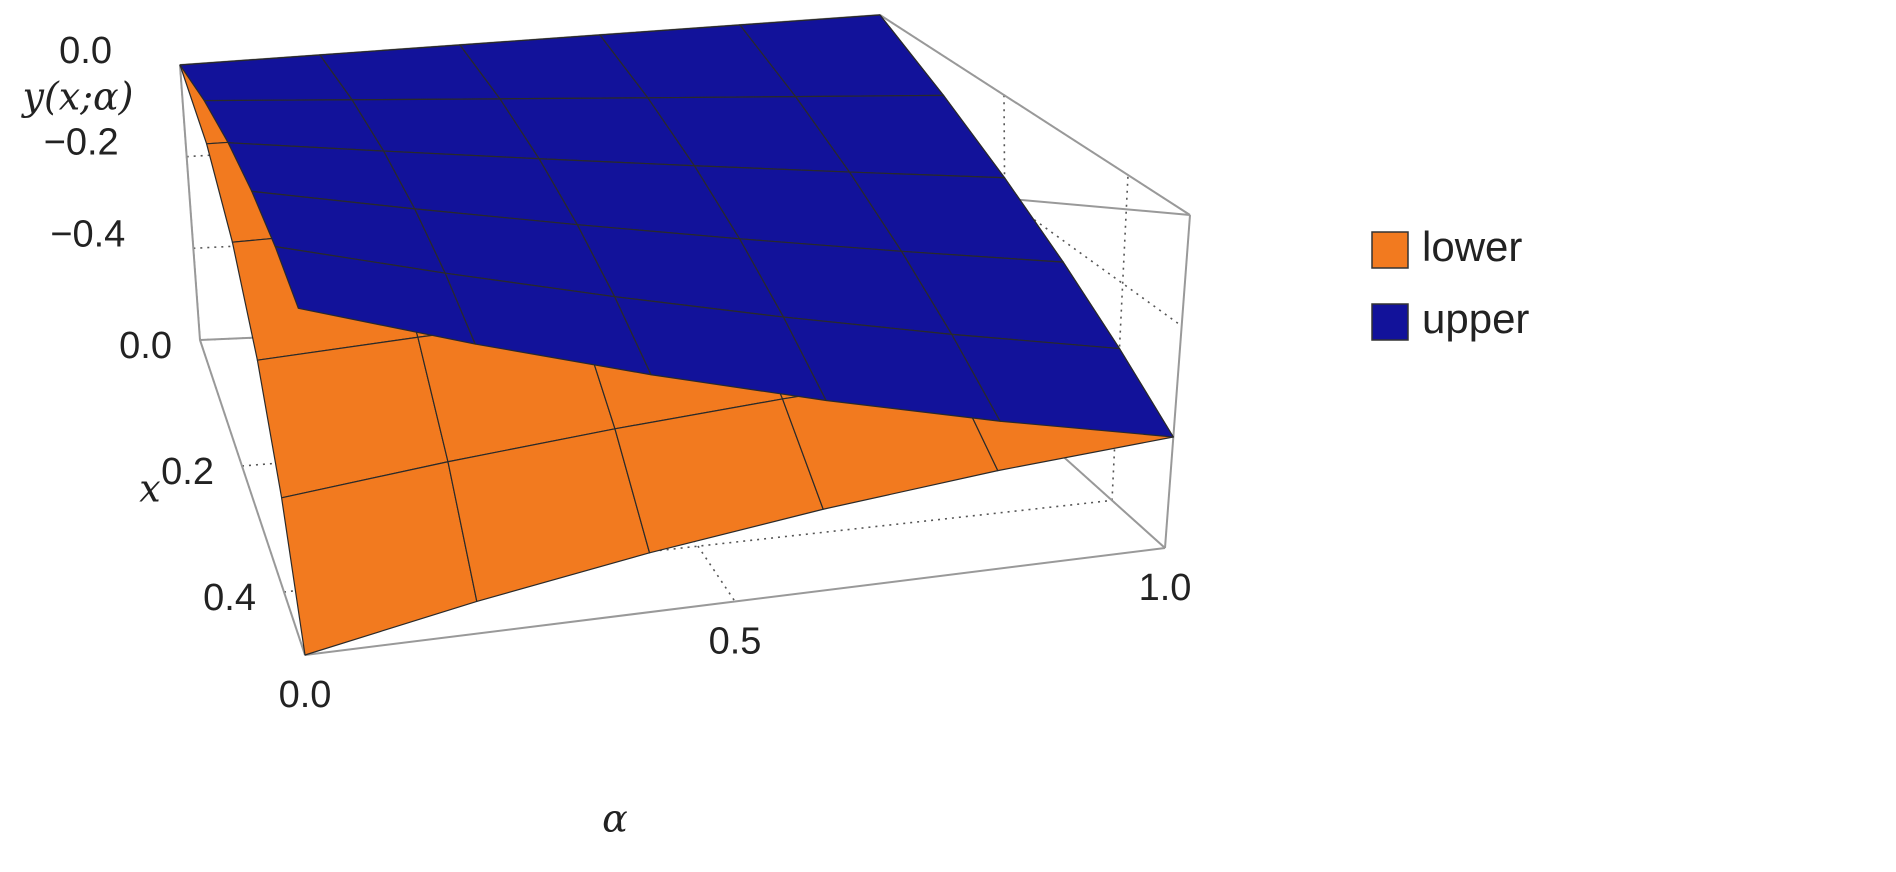  What do you see at coordinates (735, 642) in the screenshot?
I see `x-tick-label: 0.5` at bounding box center [735, 642].